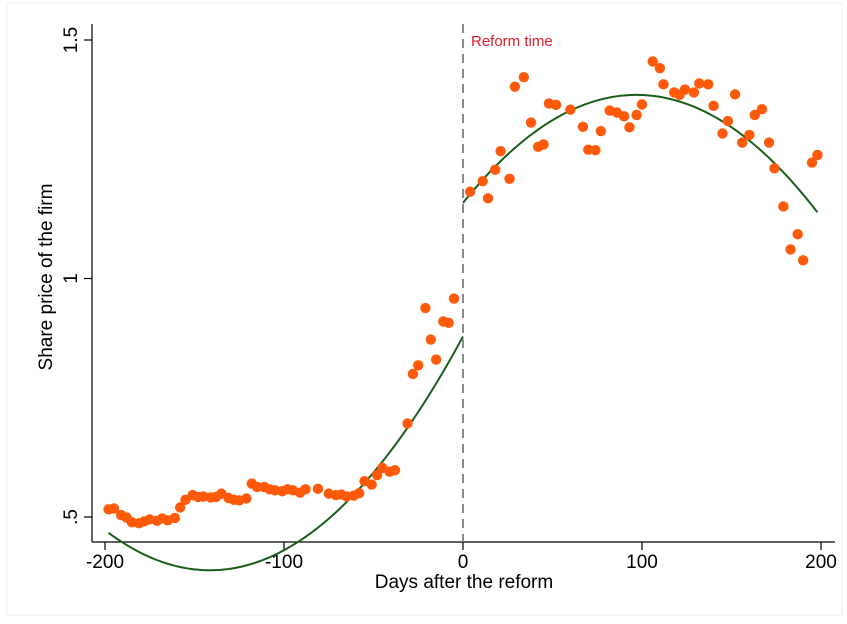 The image size is (847, 624). I want to click on x-tick-label: -200, so click(105, 562).